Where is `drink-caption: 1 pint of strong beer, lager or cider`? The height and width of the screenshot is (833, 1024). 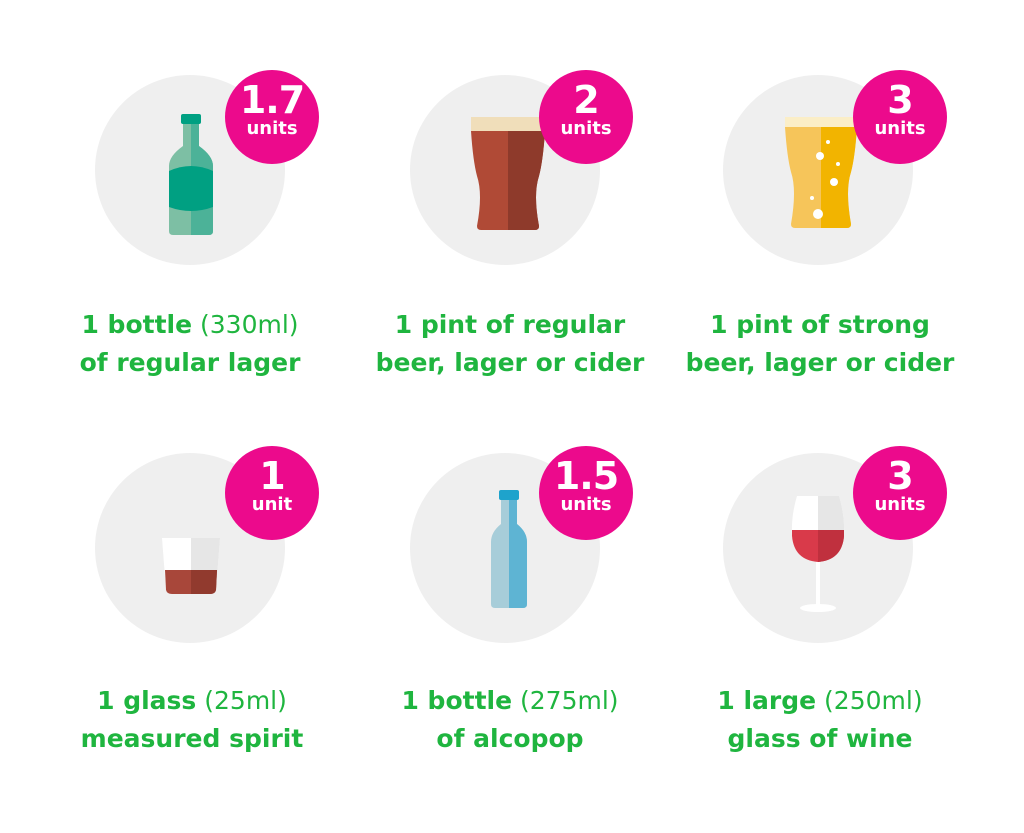
drink-caption: 1 pint of strong beer, lager or cider is located at coordinates (820, 344).